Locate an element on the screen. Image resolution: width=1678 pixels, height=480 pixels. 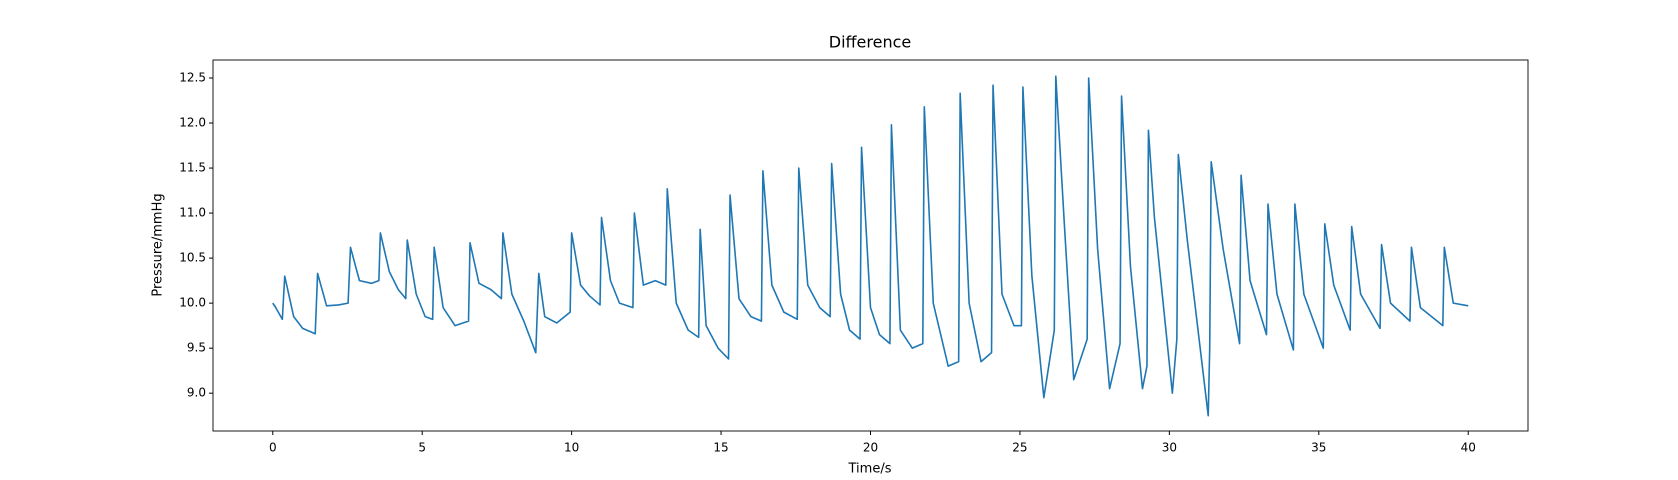
y-tick-label: 9.0 is located at coordinates (196, 393).